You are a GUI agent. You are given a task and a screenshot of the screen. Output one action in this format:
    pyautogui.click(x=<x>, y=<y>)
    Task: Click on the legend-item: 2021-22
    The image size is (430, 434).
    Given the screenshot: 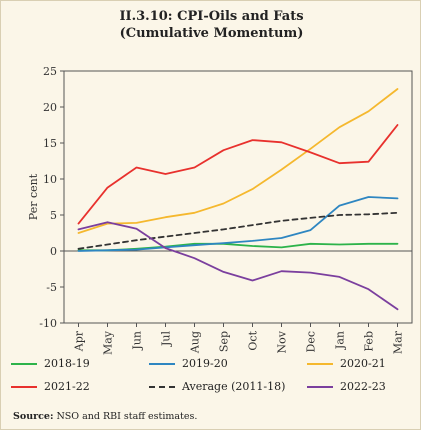 What is the action you would take?
    pyautogui.click(x=50, y=386)
    